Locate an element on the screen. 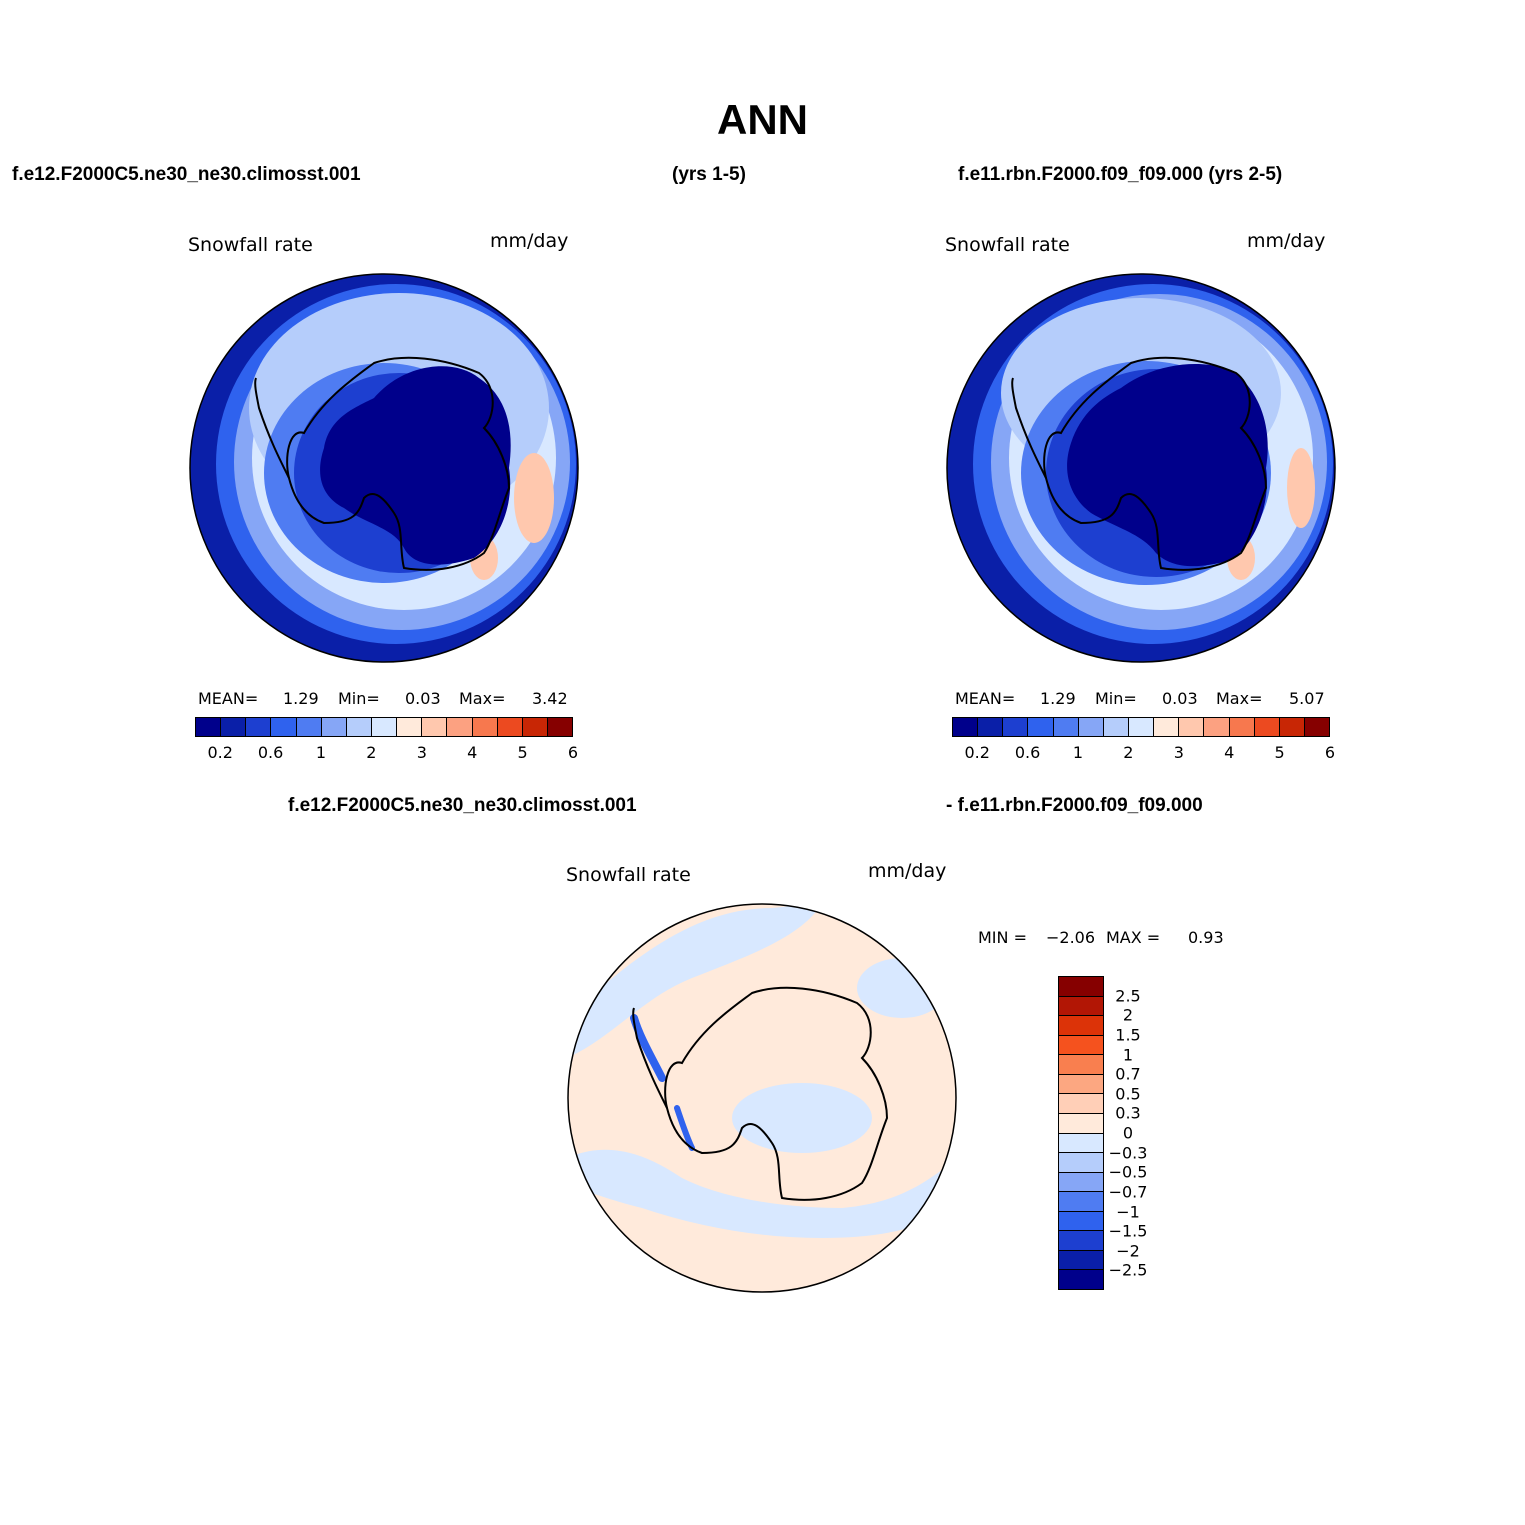 The height and width of the screenshot is (1525, 1525). max-value: 5.07 is located at coordinates (1307, 698).